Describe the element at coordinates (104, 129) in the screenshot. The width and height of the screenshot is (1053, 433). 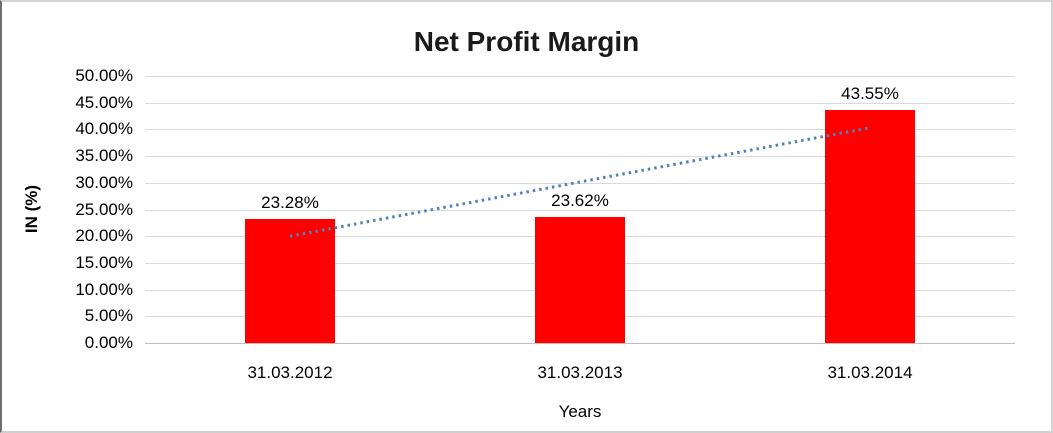
I see `y-tick-label: 40.00%` at that location.